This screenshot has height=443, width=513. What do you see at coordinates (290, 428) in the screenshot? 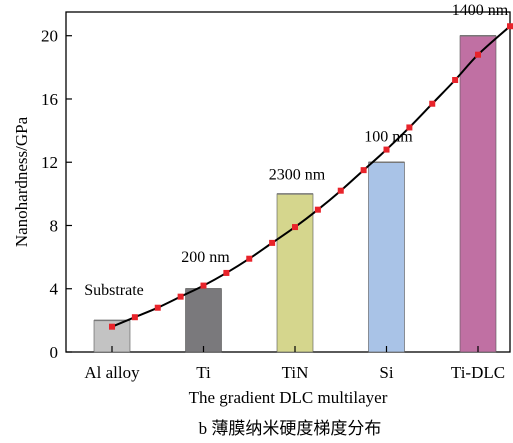
I see `figure-caption: b 薄膜纳米硬度梯度分布` at bounding box center [290, 428].